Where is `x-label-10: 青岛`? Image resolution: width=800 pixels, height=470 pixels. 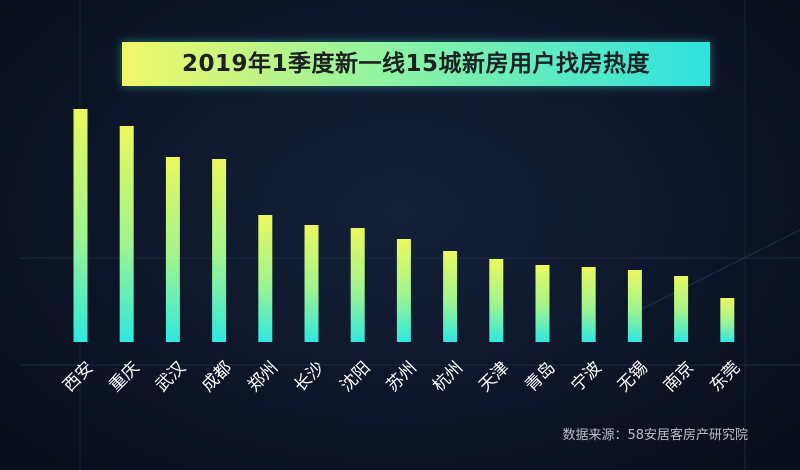
x-label-10: 青岛 is located at coordinates (540, 377).